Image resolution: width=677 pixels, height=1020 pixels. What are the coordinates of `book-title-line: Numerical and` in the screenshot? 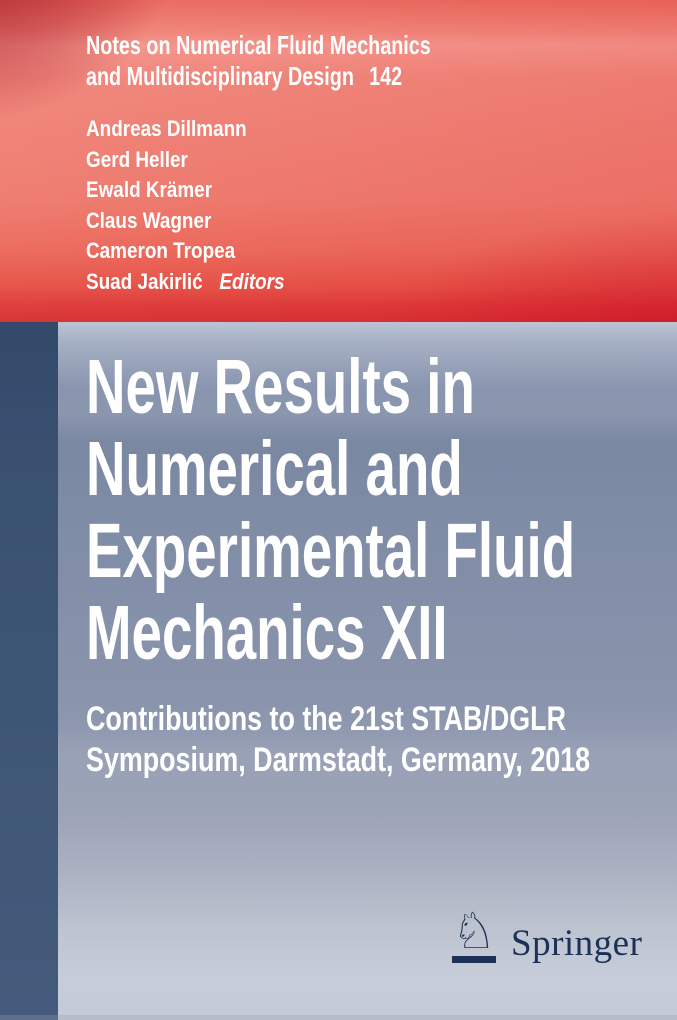 It's located at (274, 469).